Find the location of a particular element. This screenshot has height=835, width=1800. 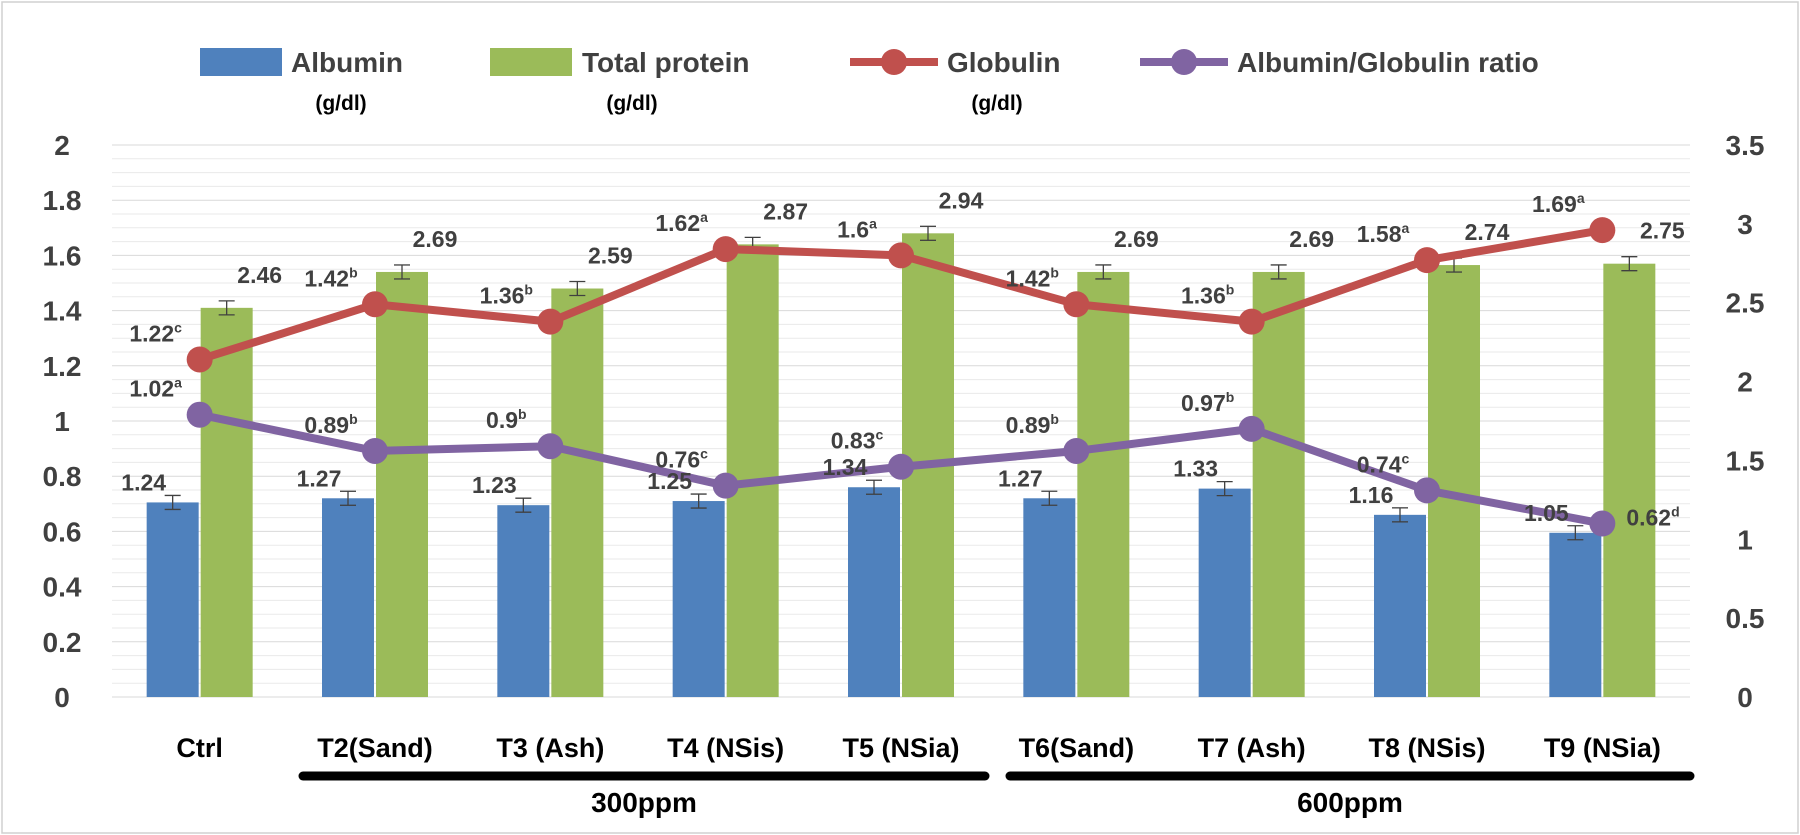

ratio-value-label: 0.9b is located at coordinates (506, 419).